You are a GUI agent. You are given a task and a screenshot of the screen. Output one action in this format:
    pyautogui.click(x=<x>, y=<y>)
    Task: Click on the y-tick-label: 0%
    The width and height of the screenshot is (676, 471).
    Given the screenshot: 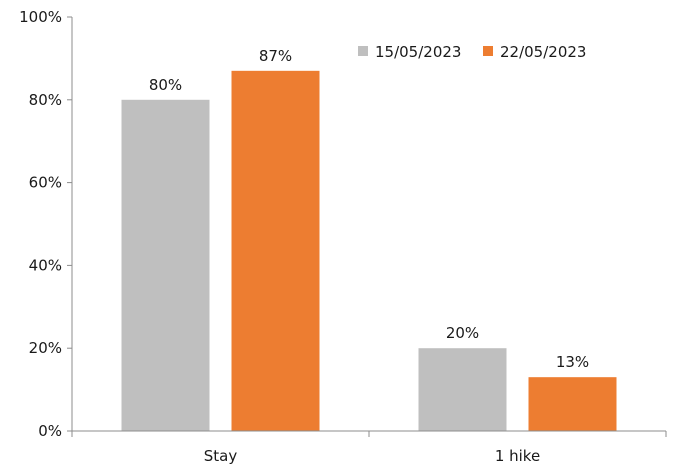 What is the action you would take?
    pyautogui.click(x=50, y=431)
    